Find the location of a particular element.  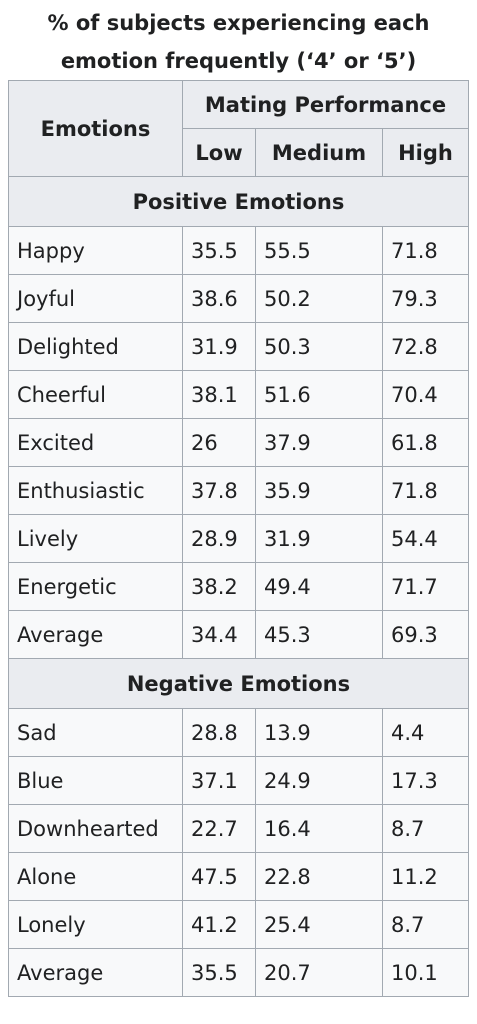

medium-cell: 35.9 is located at coordinates (319, 490).